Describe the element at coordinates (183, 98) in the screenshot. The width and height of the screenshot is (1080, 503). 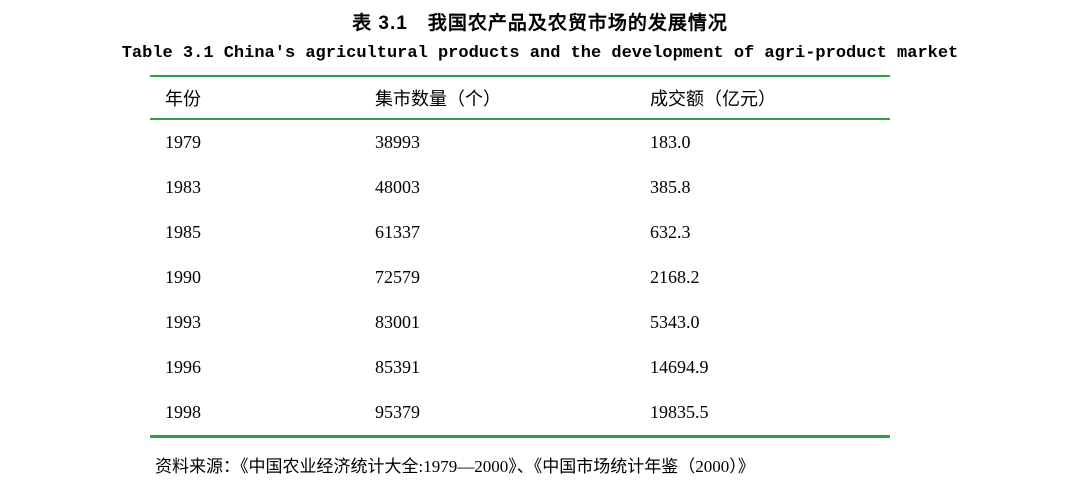
I see `column-header-year: 年份` at that location.